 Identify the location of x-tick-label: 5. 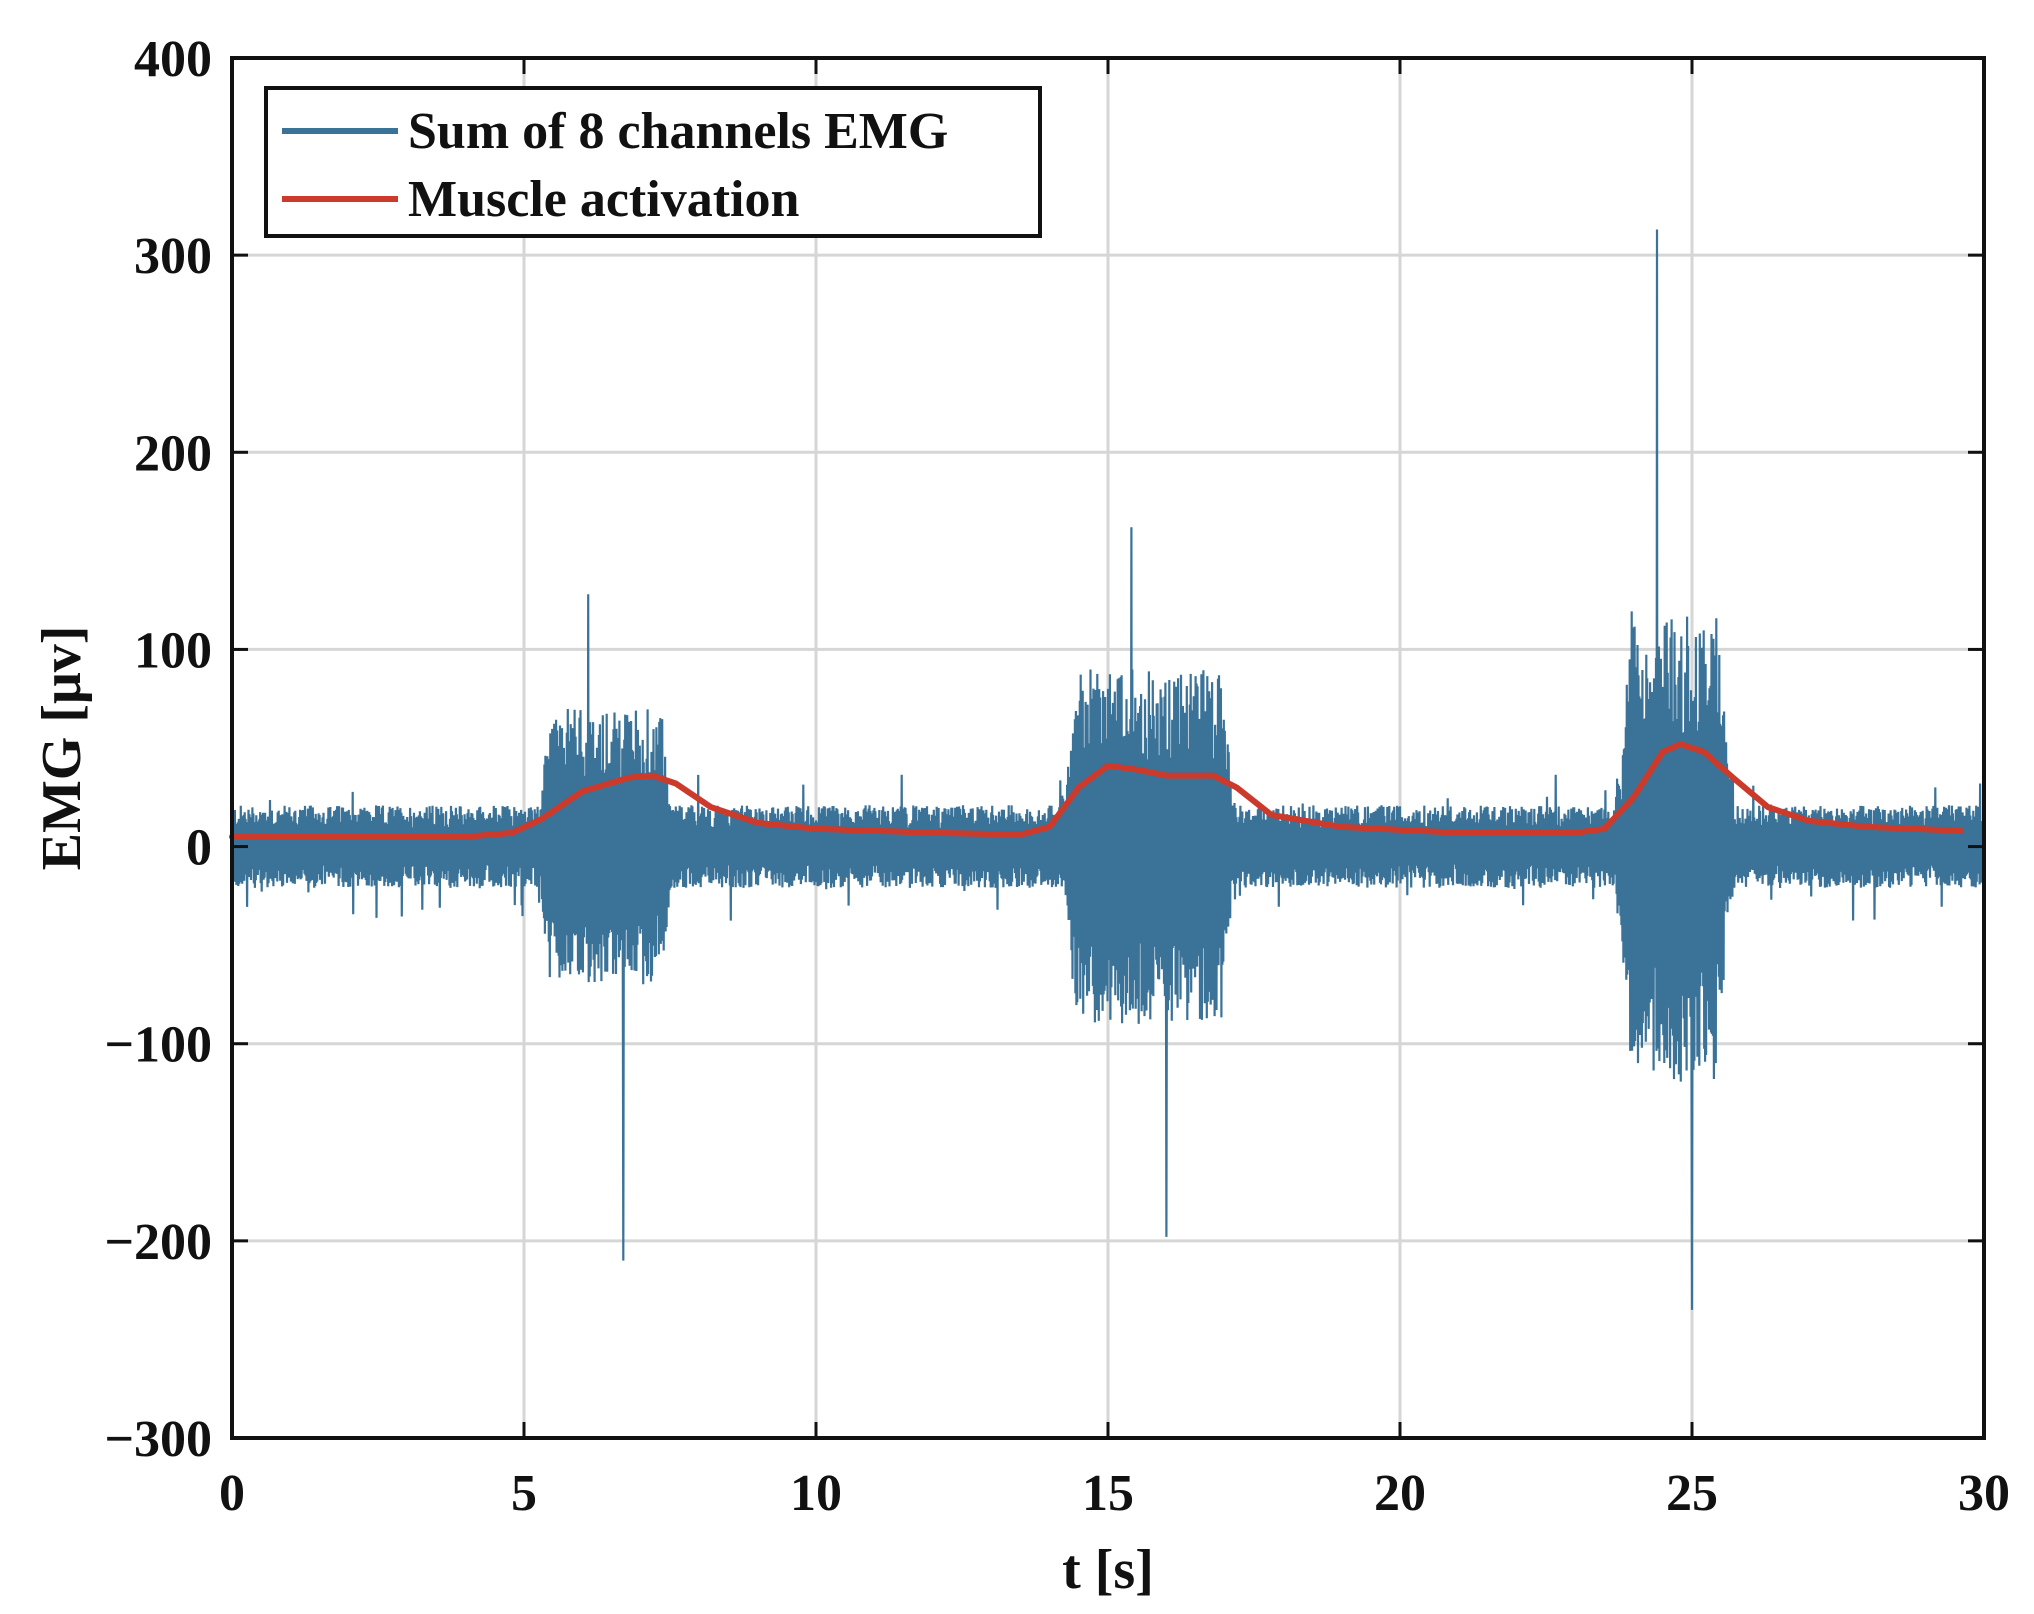
(524, 1493).